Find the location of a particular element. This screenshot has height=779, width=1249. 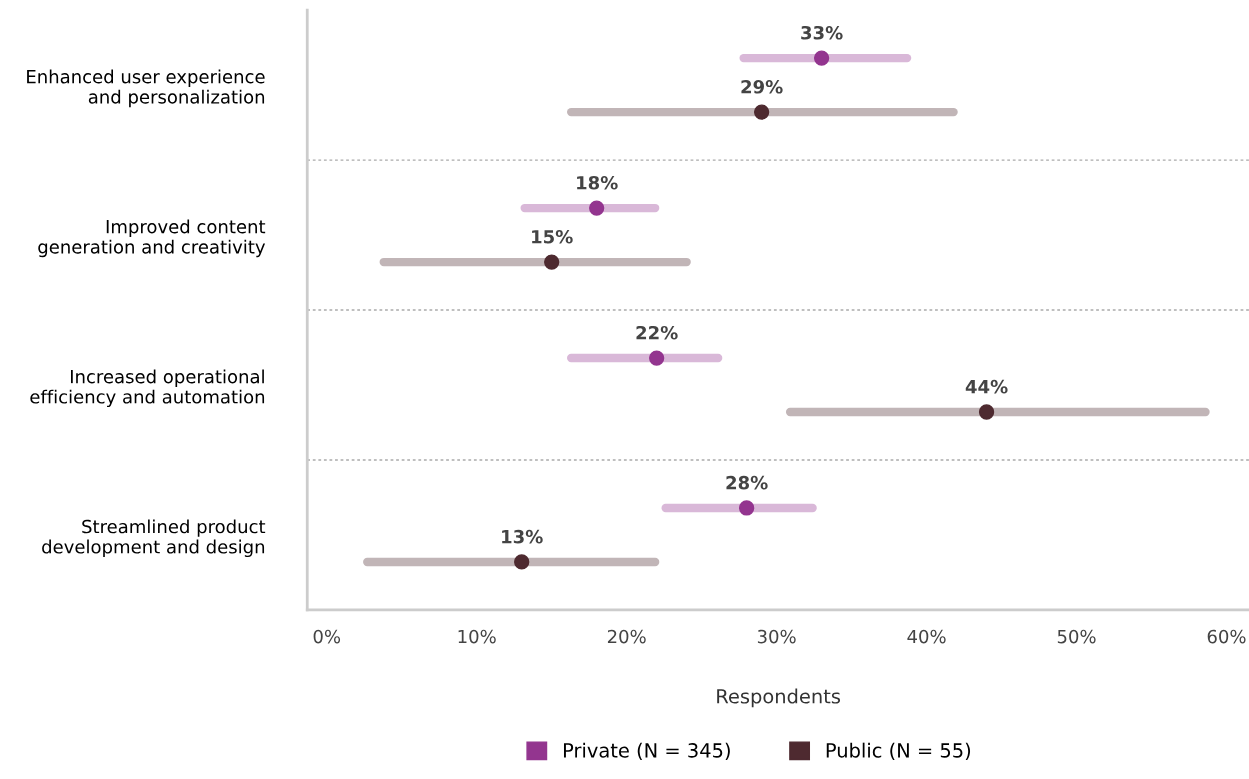

data-label: 13% is located at coordinates (522, 536).